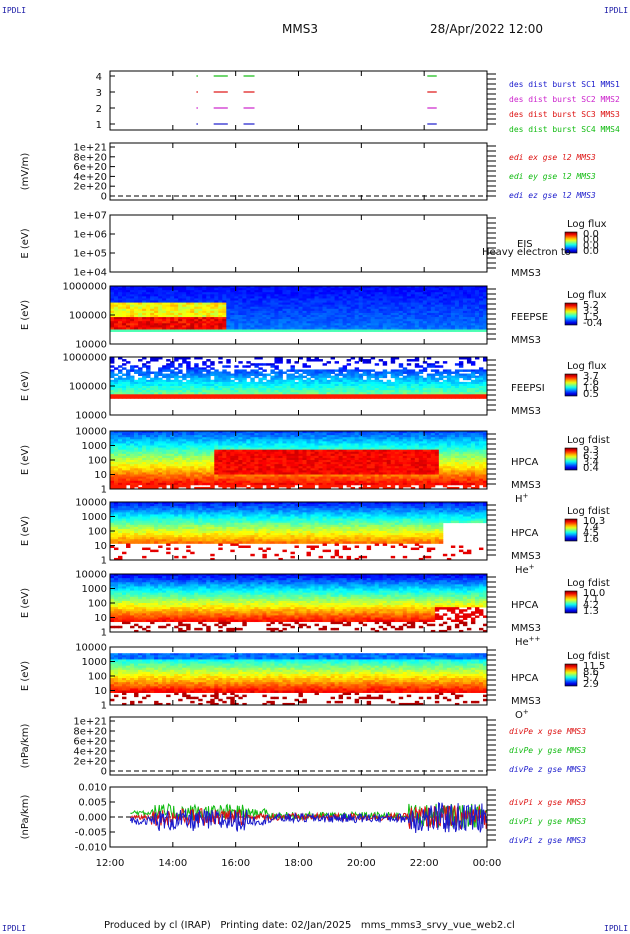 Image resolution: width=630 pixels, height=934 pixels. I want to click on colorbar-tick-label: -0.4, so click(593, 323).